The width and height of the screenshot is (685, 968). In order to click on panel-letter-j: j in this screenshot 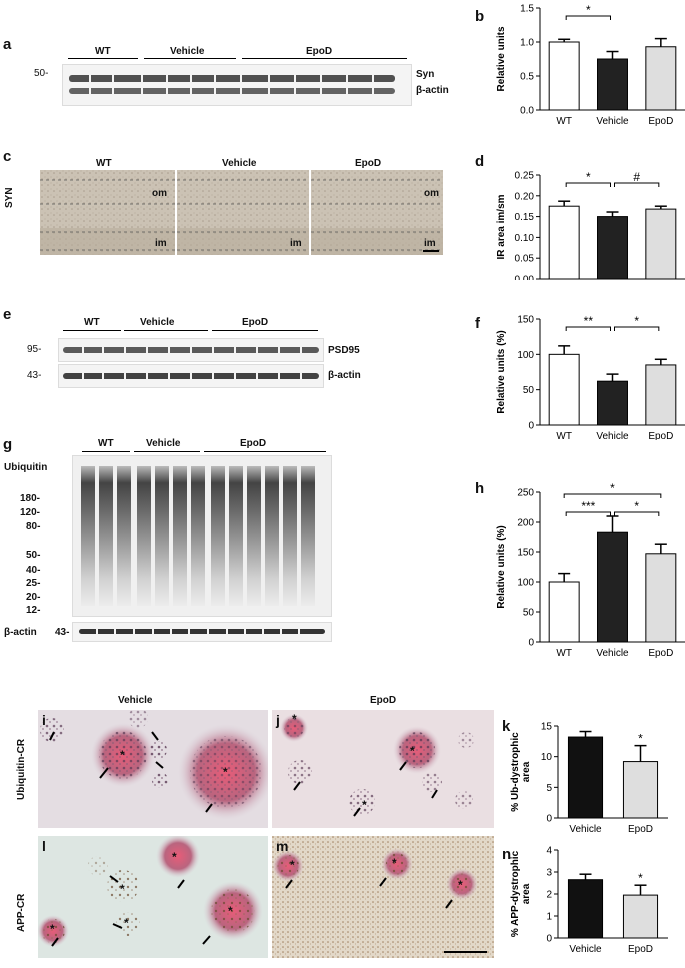, I will do `click(278, 720)`.